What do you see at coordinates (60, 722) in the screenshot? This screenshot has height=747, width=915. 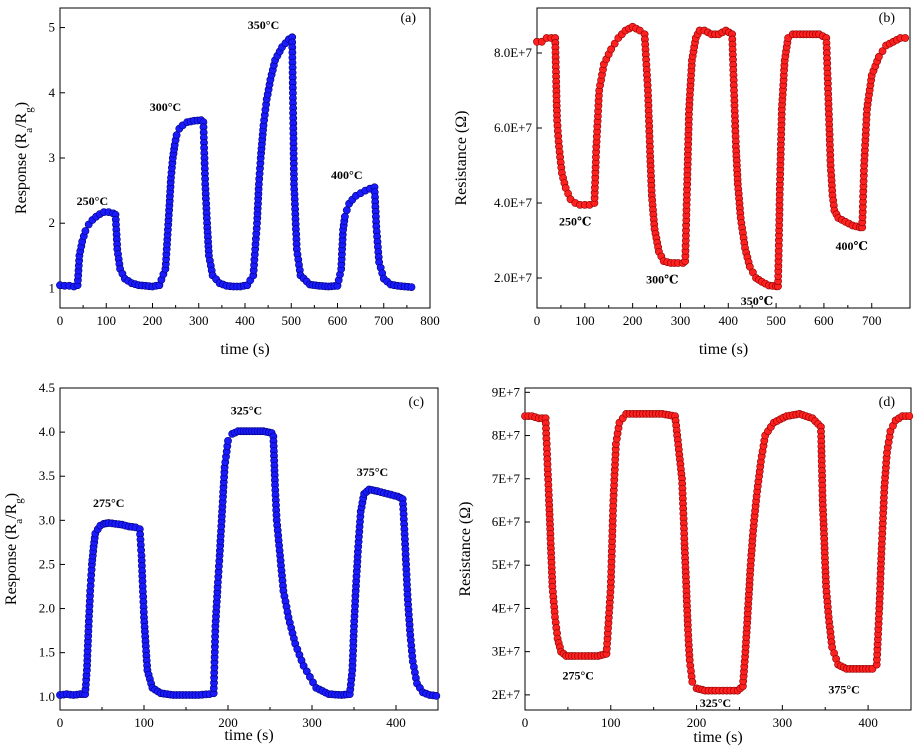 I see `panel-c-x-tick-label: 0` at bounding box center [60, 722].